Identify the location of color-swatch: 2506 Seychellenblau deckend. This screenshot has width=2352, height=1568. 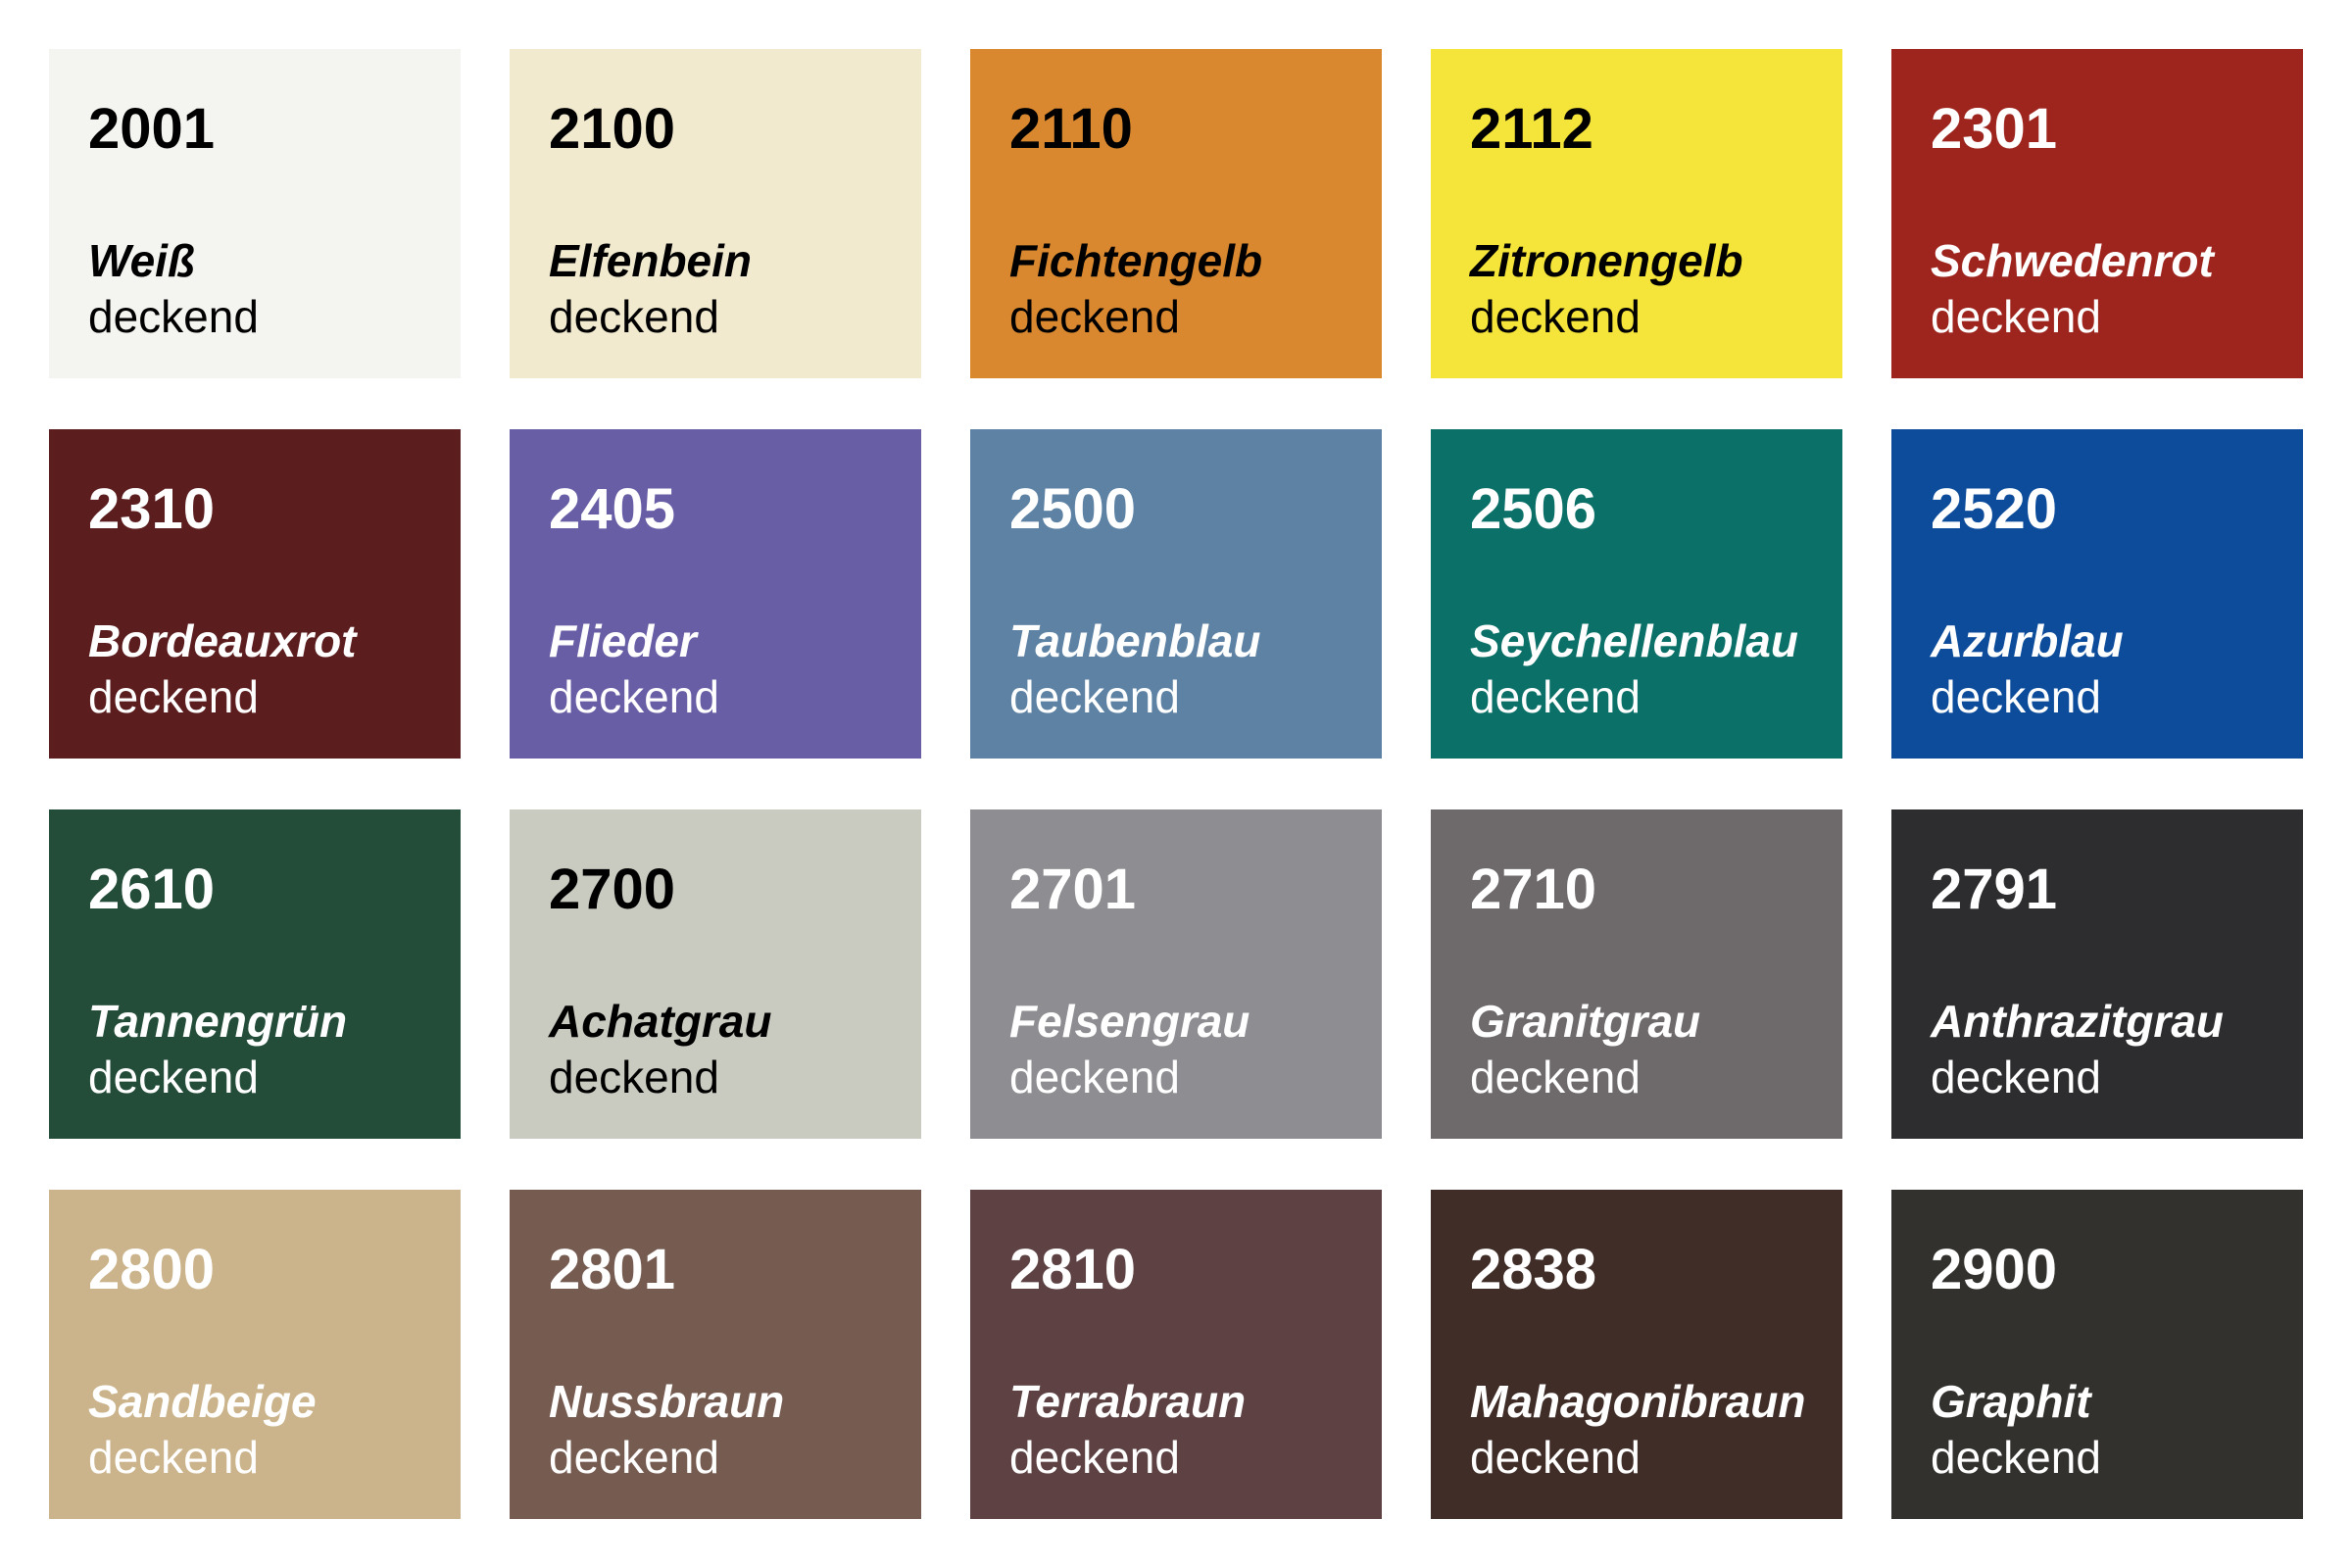
(1636, 594).